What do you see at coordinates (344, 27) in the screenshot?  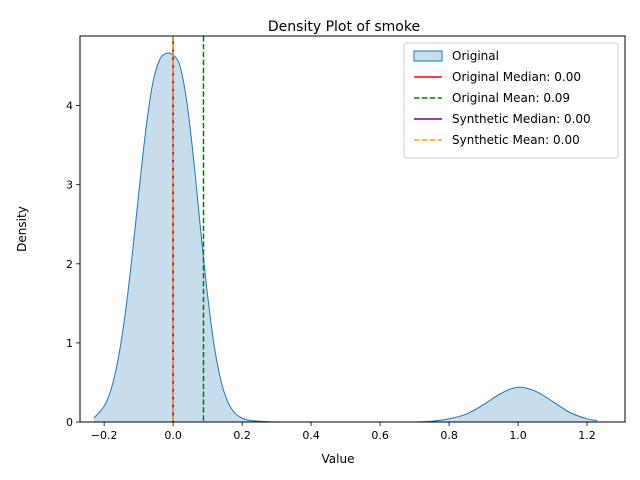 I see `chart-title: Density Plot of smoke` at bounding box center [344, 27].